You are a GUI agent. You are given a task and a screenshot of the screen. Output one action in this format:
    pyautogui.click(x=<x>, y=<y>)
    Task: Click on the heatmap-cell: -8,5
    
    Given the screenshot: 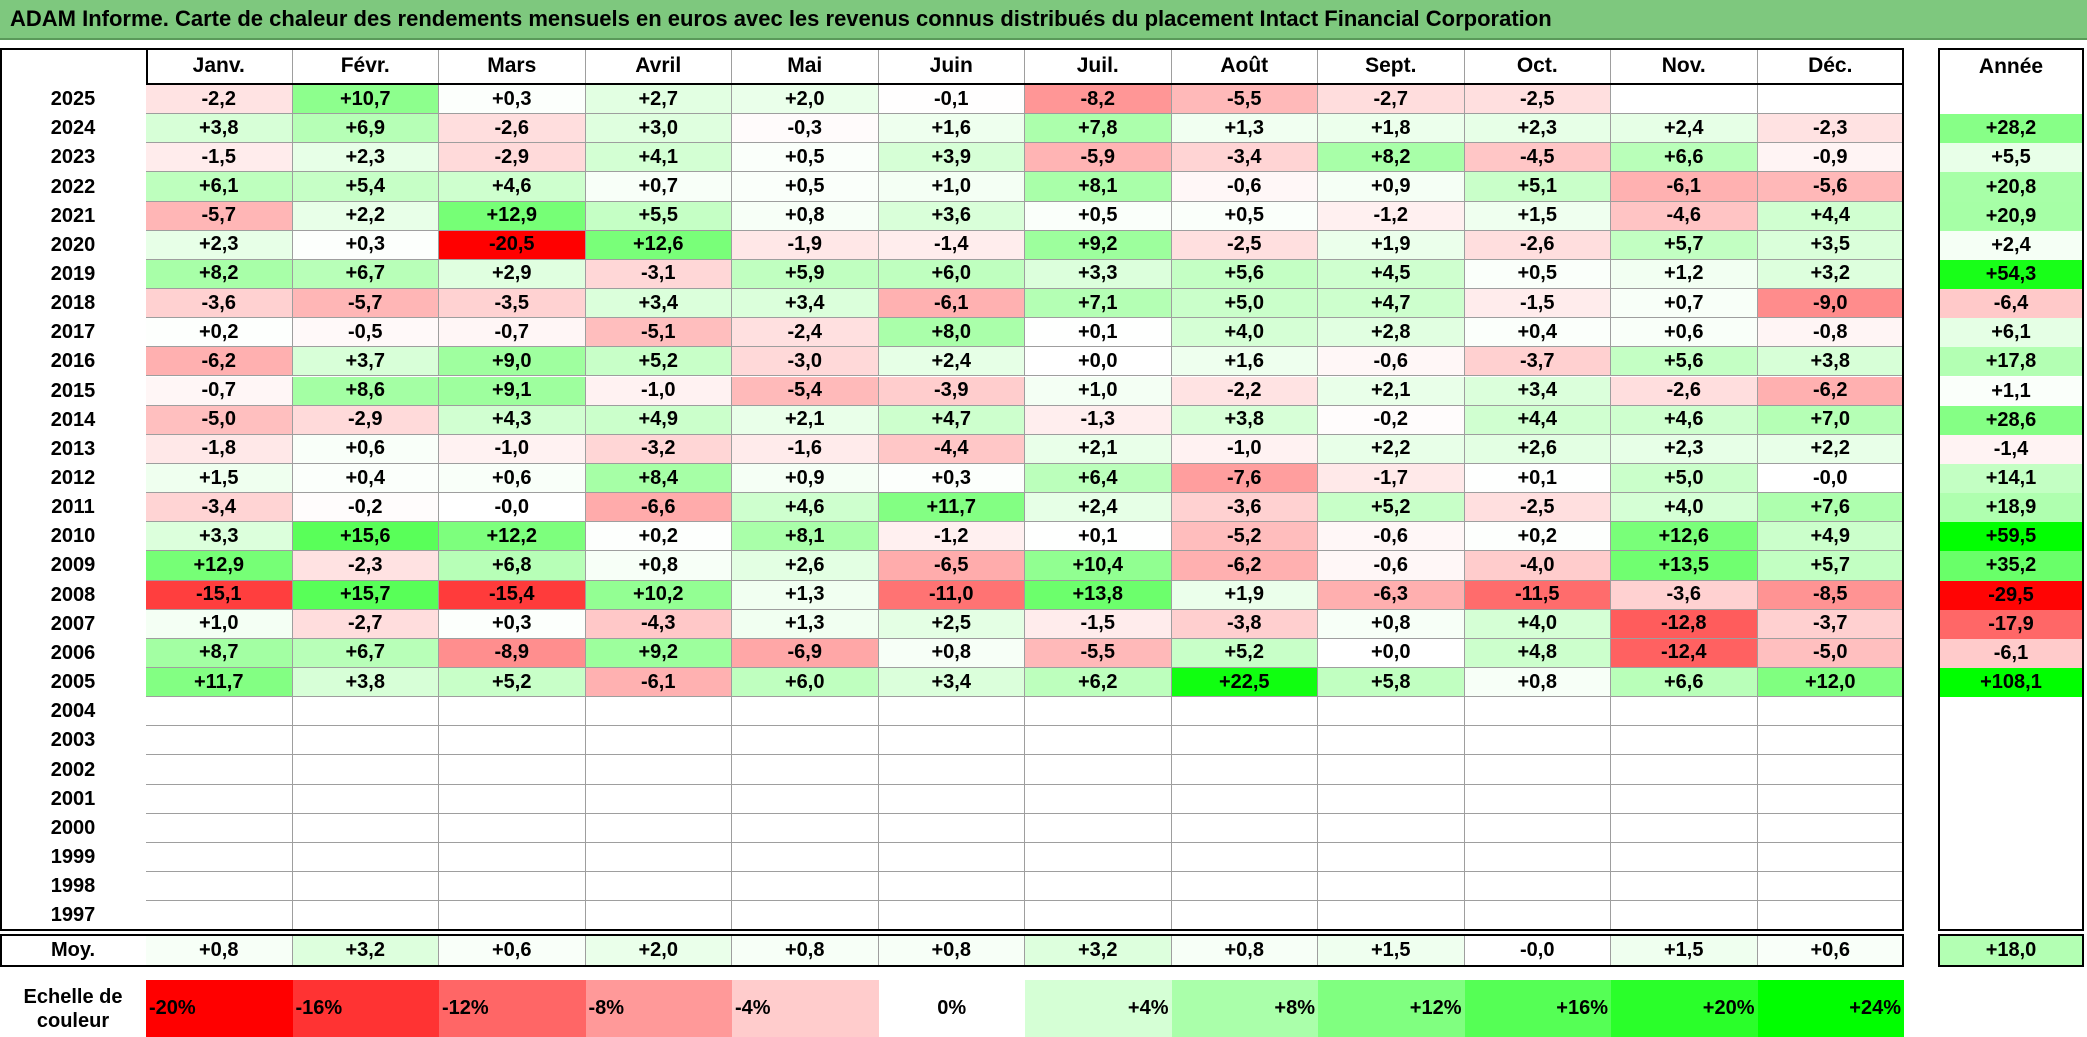 What is the action you would take?
    pyautogui.click(x=1830, y=595)
    